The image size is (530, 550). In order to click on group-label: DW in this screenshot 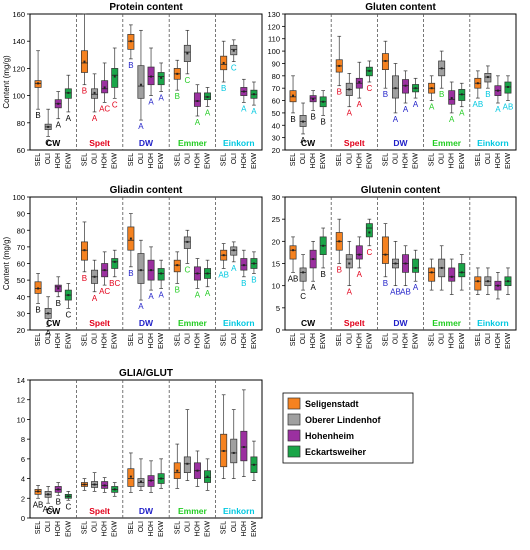, I will do `click(400, 323)`.